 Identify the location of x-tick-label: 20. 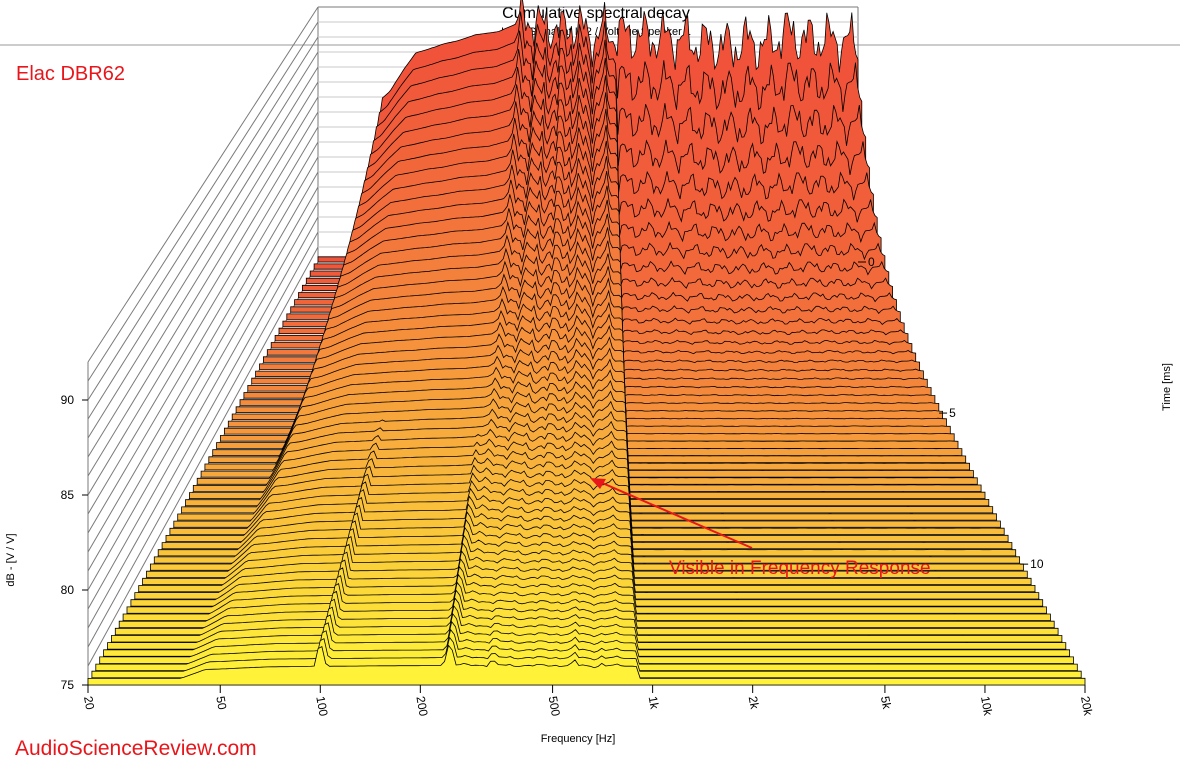
(89, 703).